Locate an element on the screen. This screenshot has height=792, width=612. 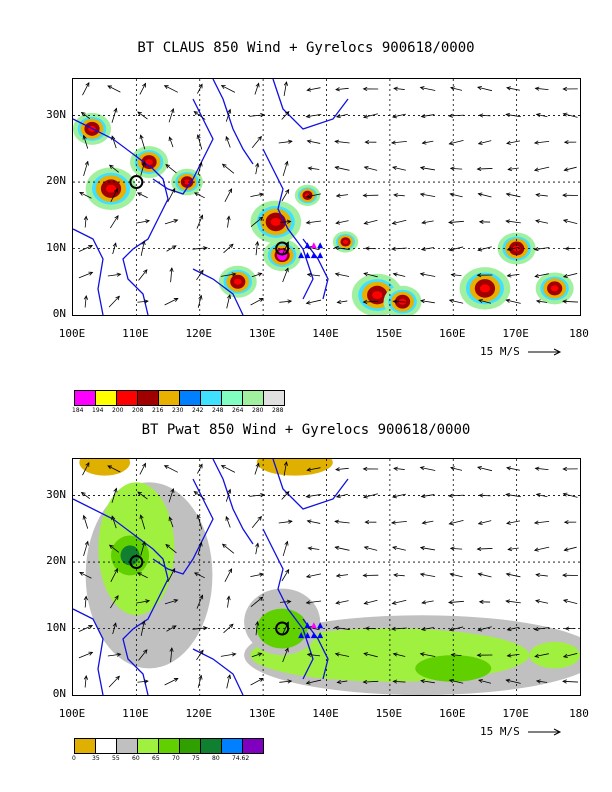
lat-label: 0N is located at coordinates (59, 693).